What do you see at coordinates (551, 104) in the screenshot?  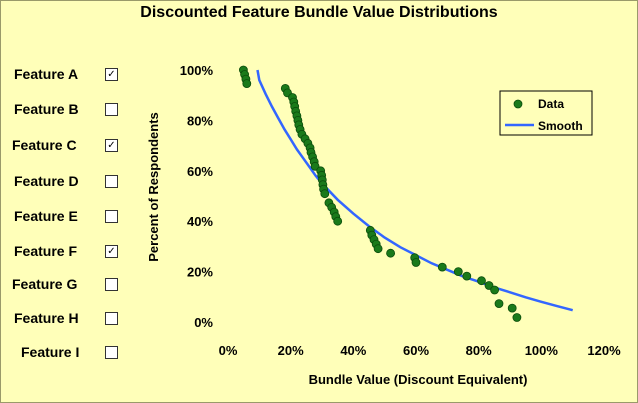 I see `legend-entry-data: Data` at bounding box center [551, 104].